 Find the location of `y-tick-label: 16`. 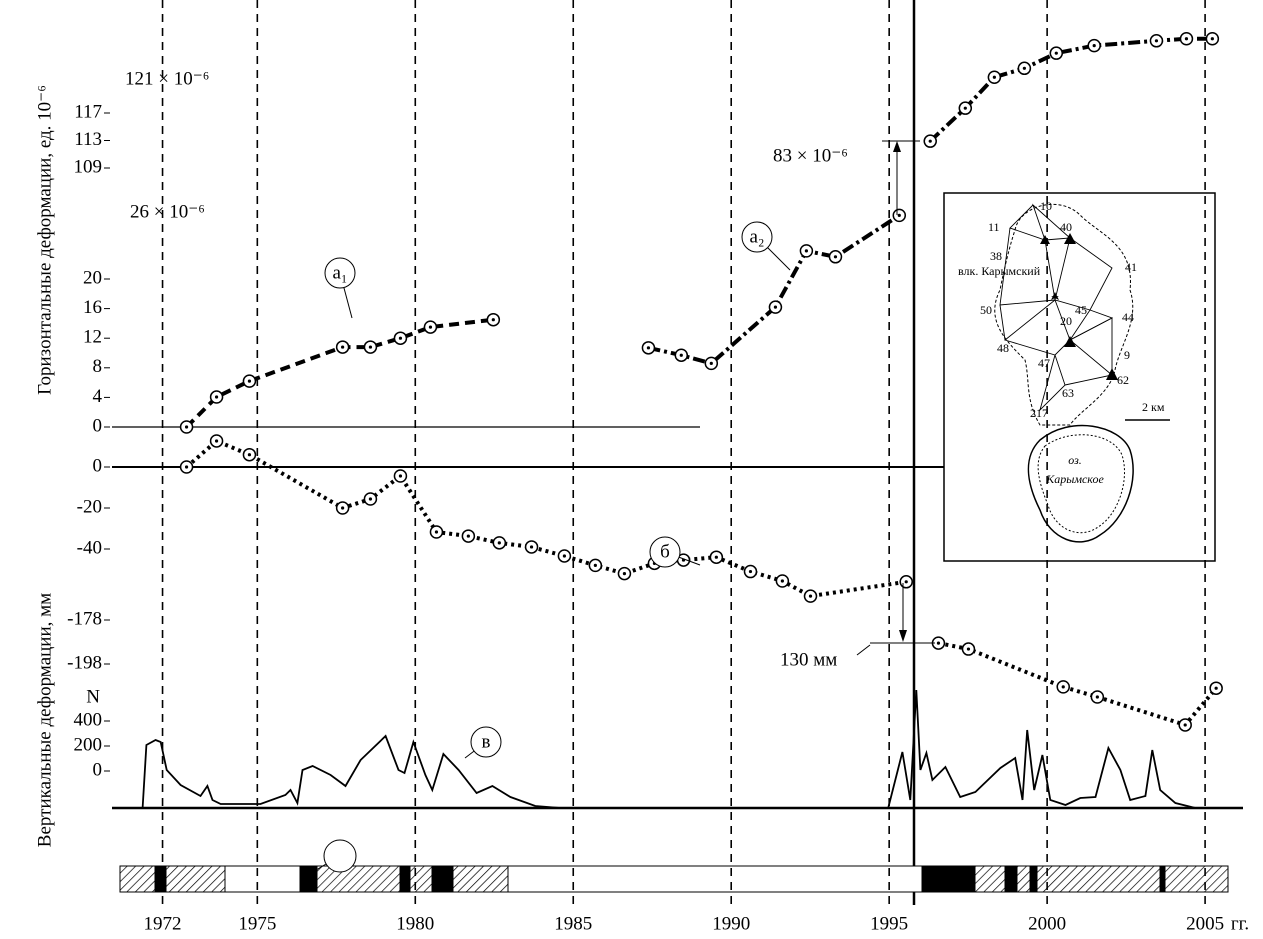

y-tick-label: 16 is located at coordinates (92, 307).